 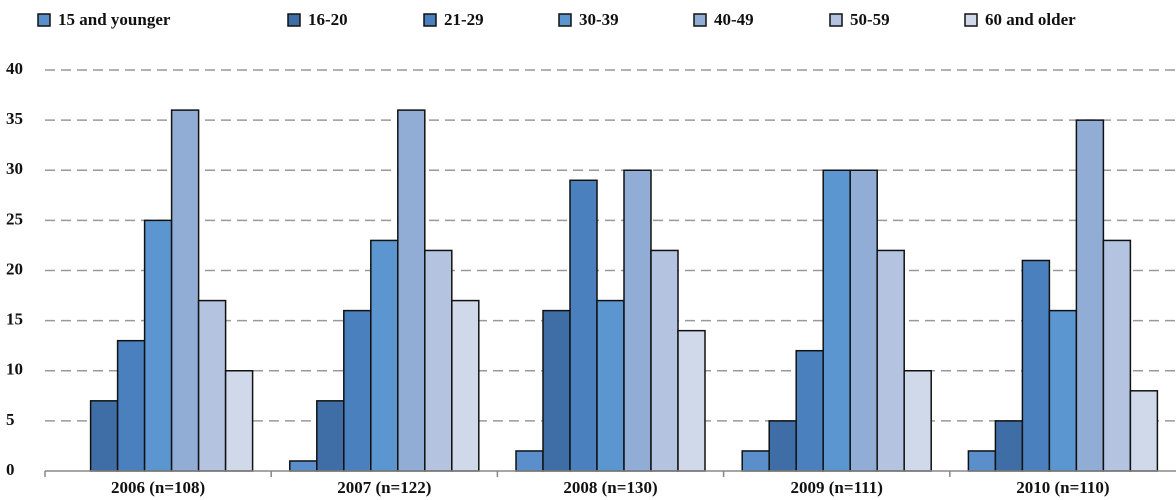 I want to click on x-tick-label: 2007 (n=122), so click(x=384, y=487).